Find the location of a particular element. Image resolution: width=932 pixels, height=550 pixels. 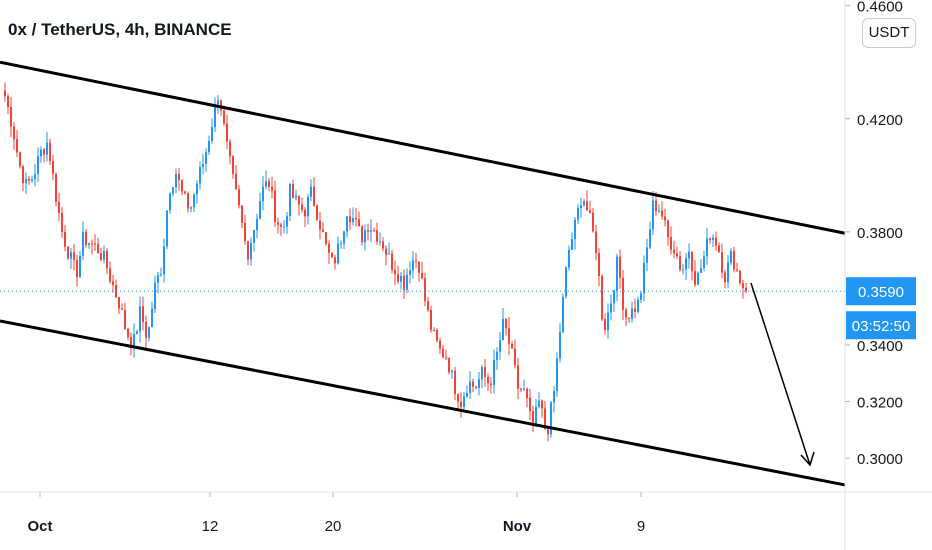

current-price-tag is located at coordinates (881, 291).